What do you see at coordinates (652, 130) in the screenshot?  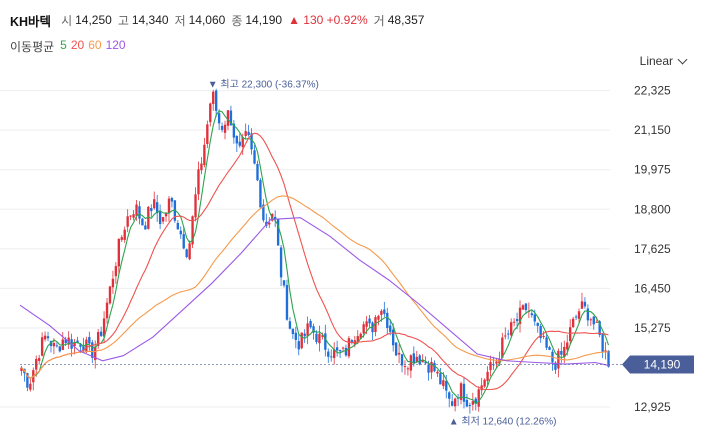 I see `y-tick-label: 21,150` at bounding box center [652, 130].